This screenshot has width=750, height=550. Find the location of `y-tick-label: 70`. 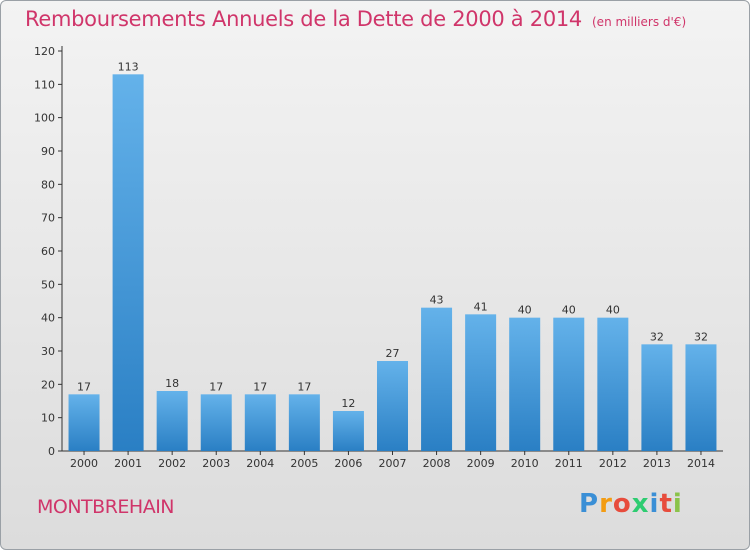

y-tick-label: 70 is located at coordinates (48, 218).